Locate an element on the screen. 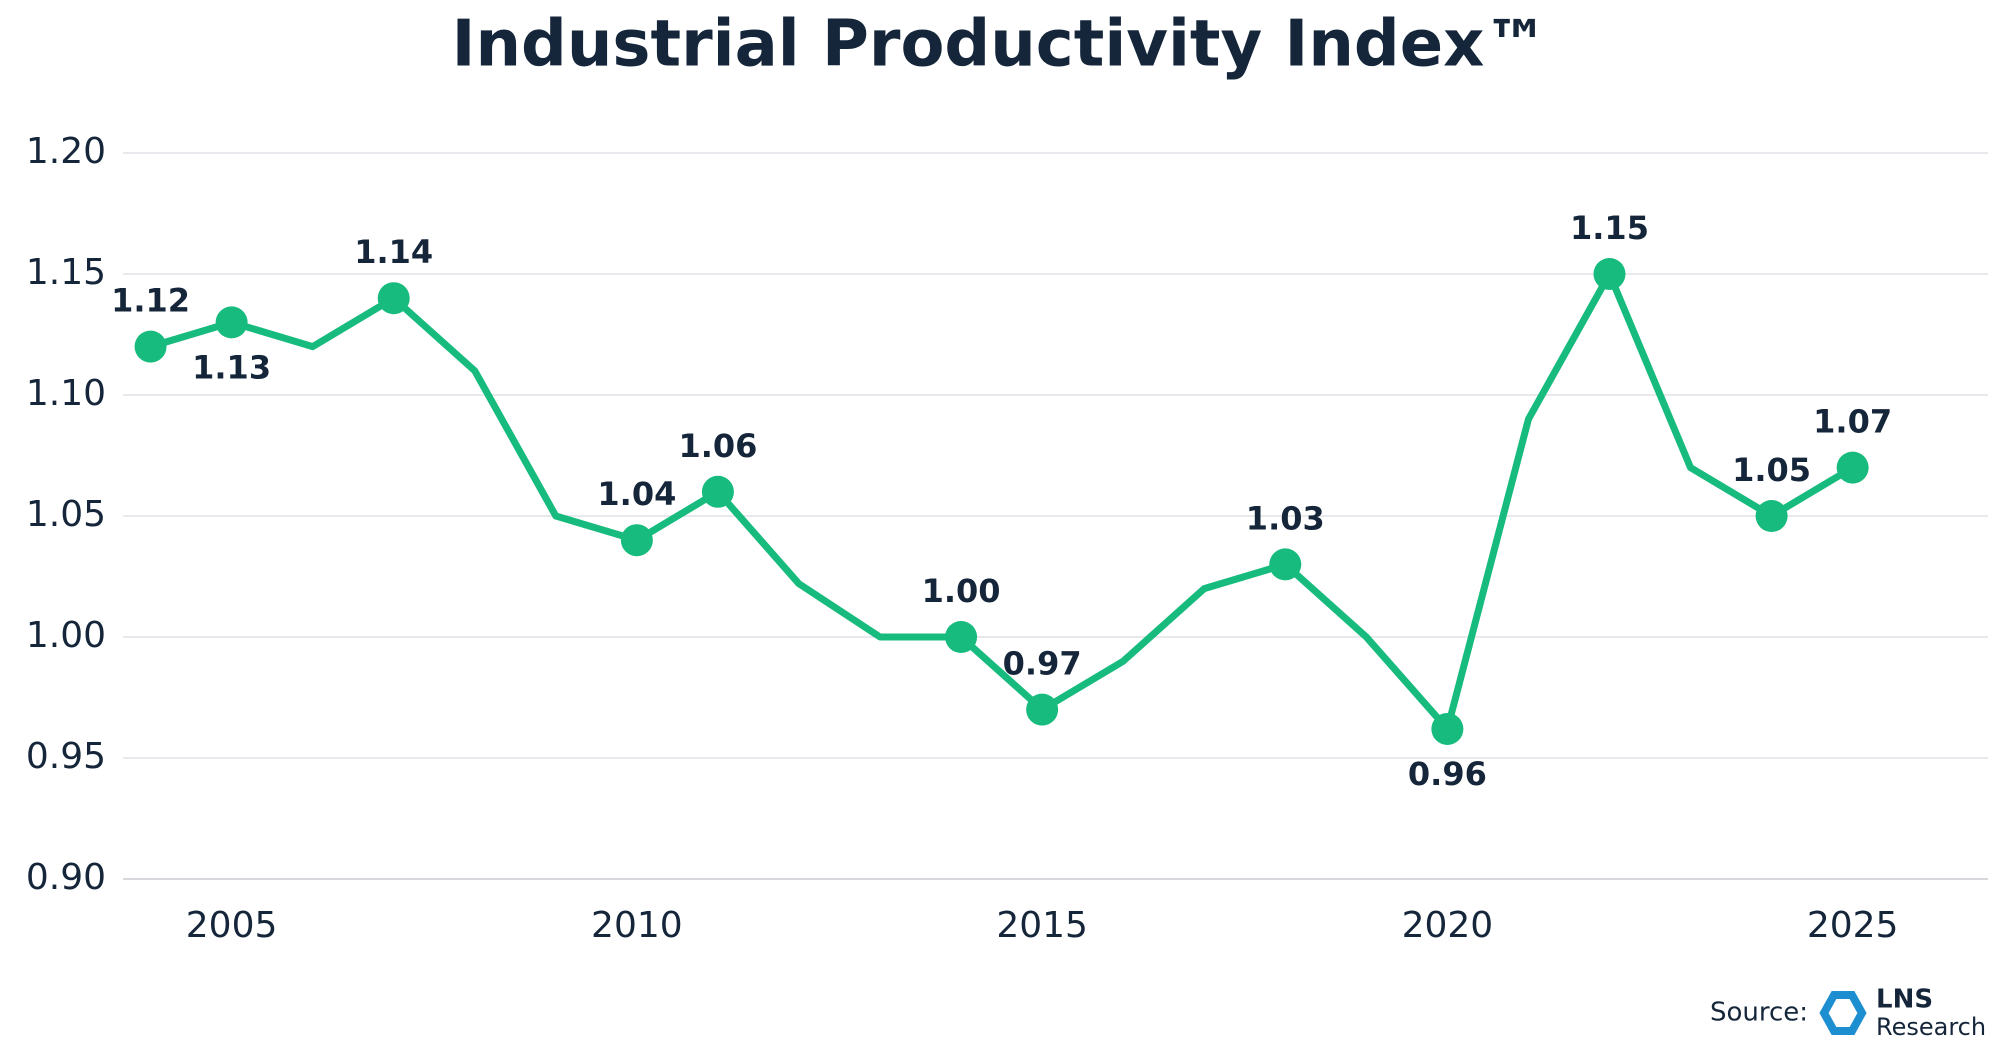  data-label: 1.00 is located at coordinates (961, 591).